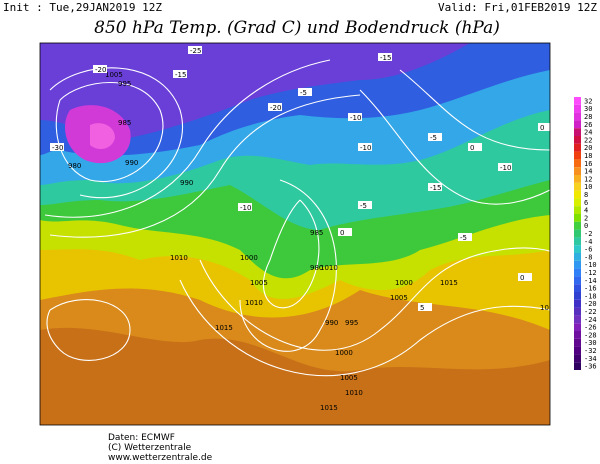 Image resolution: width=600 pixels, height=464 pixels. I want to click on colorbar-label: 14, so click(588, 172).